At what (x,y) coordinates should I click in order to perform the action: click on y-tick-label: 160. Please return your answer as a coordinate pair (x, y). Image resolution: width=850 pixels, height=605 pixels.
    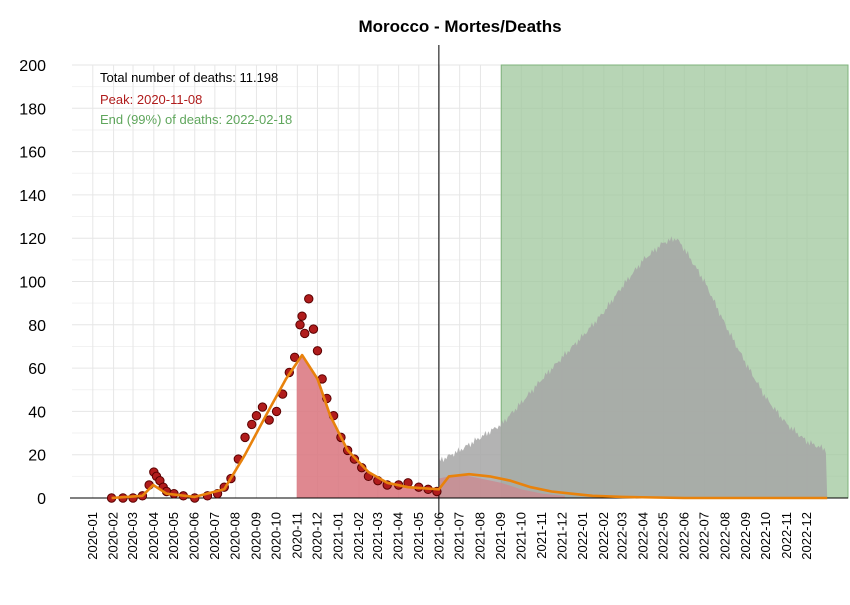
    Looking at the image, I should click on (32, 153).